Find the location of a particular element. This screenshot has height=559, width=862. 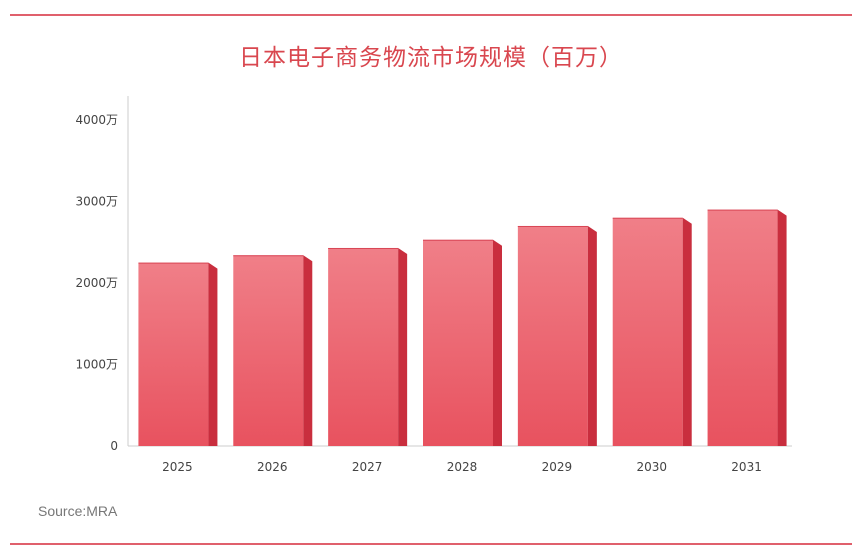

x-tick-label: 2027 is located at coordinates (367, 467).